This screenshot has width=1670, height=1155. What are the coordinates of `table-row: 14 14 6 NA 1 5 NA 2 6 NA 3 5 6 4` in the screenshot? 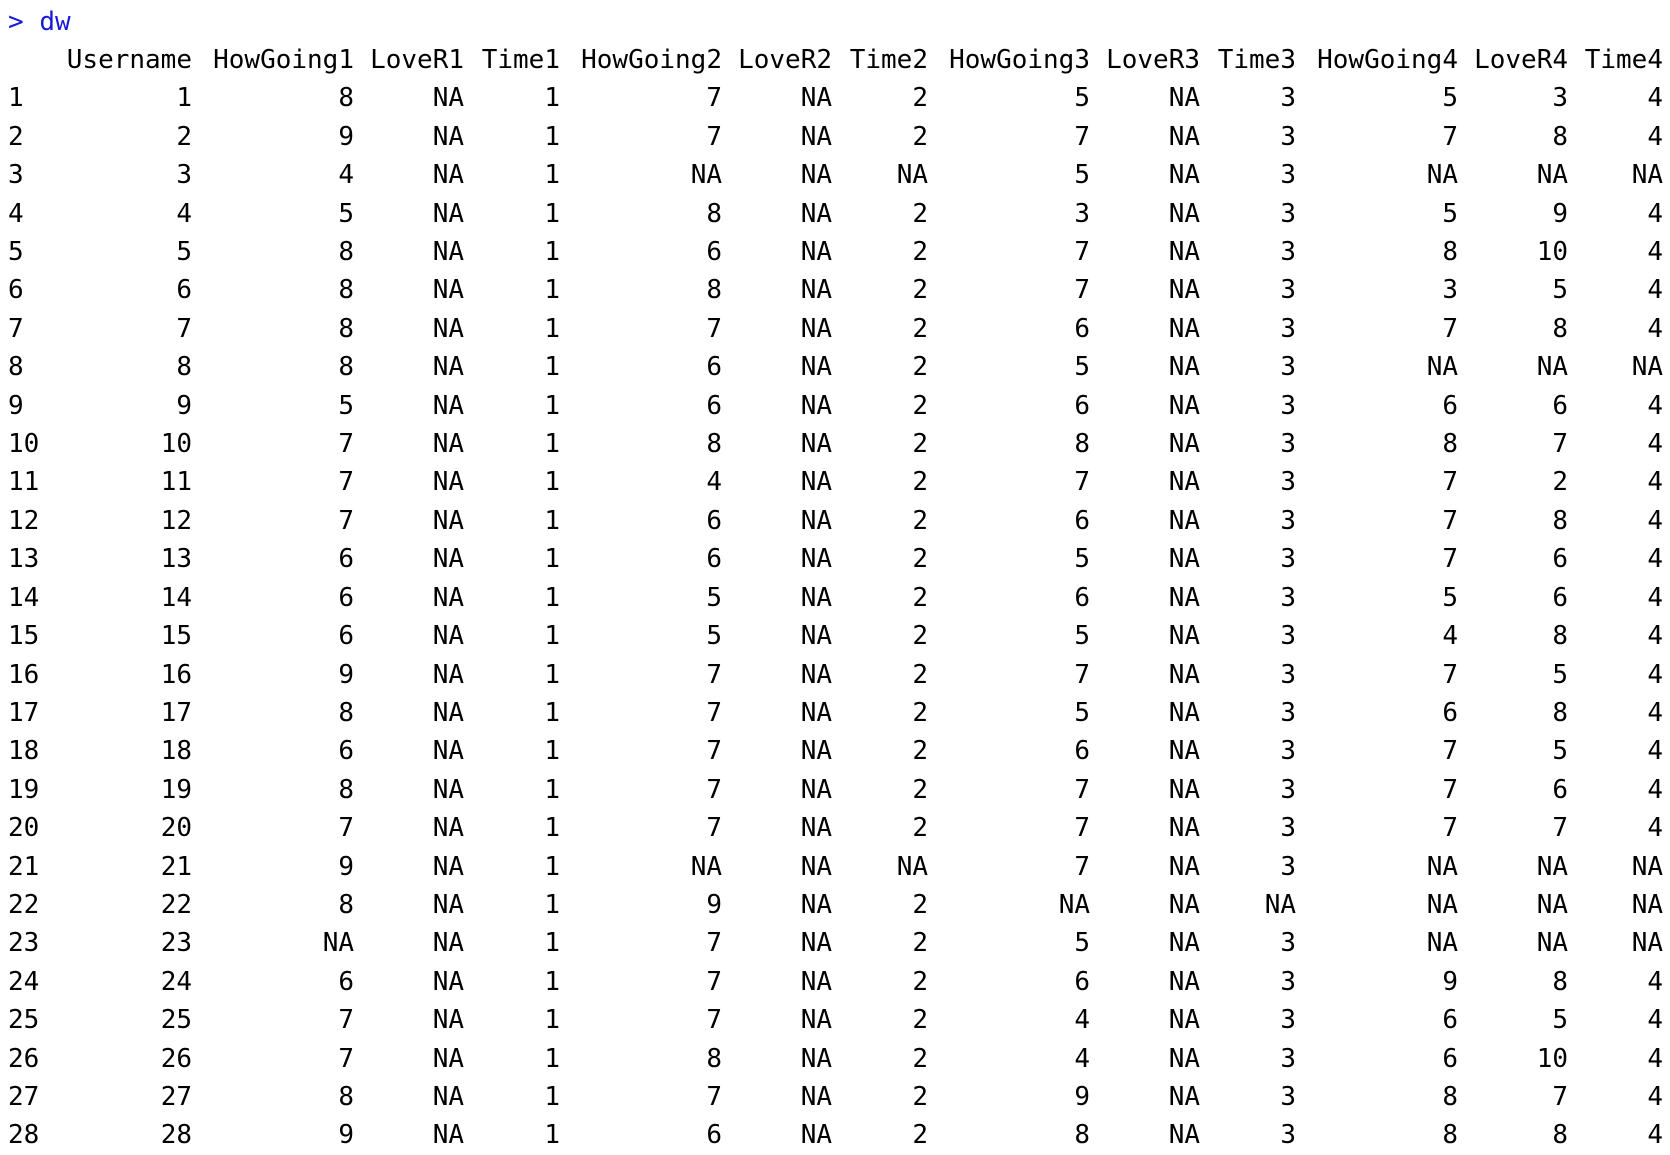 It's located at (831, 598).